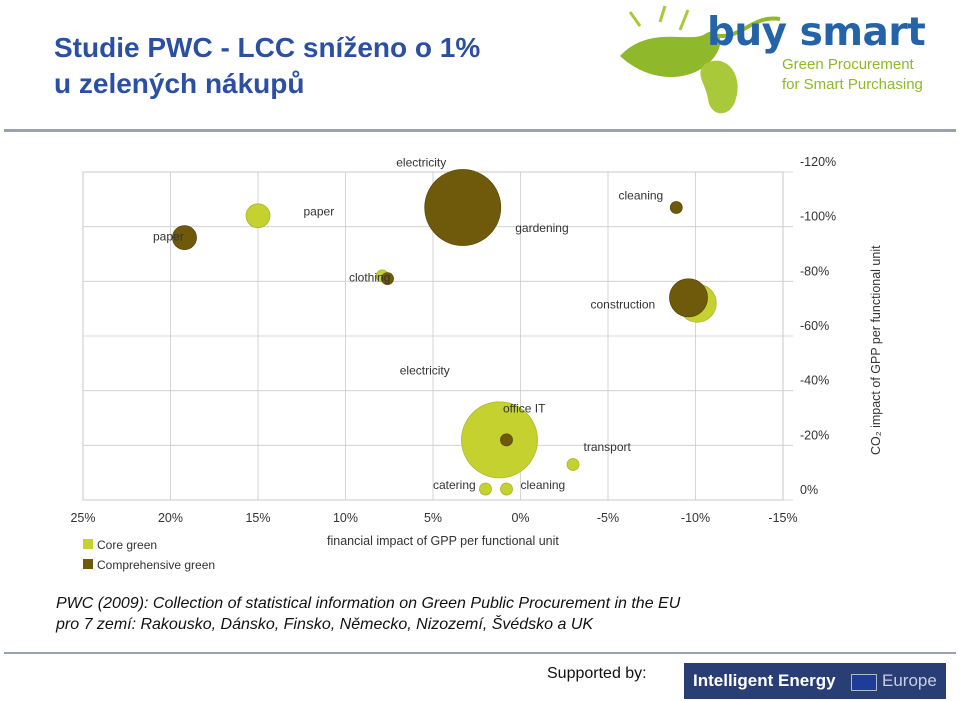 This screenshot has height=701, width=960. What do you see at coordinates (623, 305) in the screenshot?
I see `bubble-label: construction` at bounding box center [623, 305].